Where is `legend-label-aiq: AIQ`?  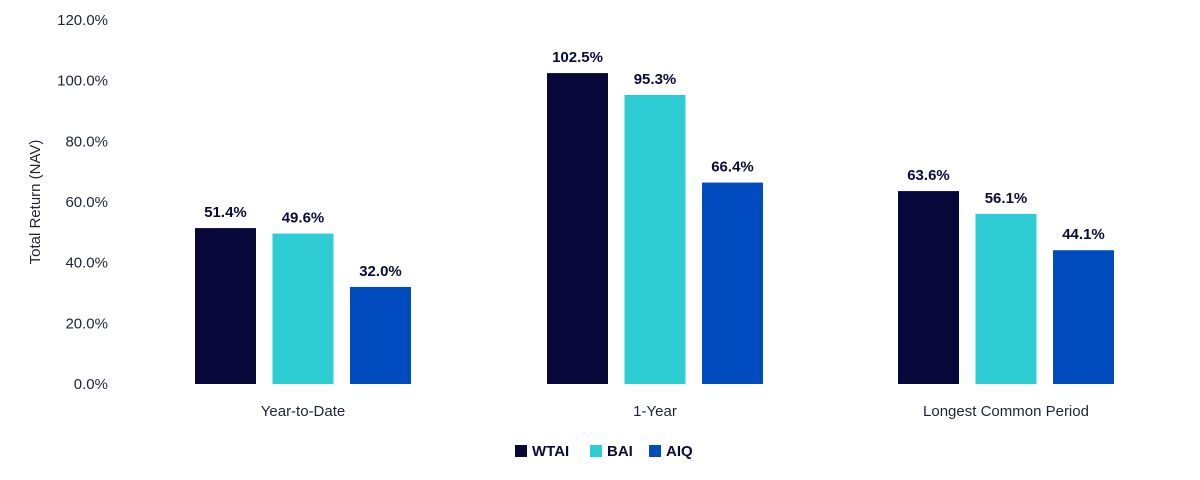 legend-label-aiq: AIQ is located at coordinates (679, 451).